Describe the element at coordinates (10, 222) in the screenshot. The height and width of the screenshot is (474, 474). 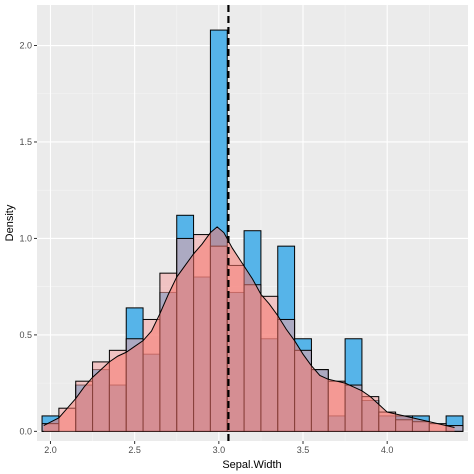
I see `y-axis-title: Density` at that location.